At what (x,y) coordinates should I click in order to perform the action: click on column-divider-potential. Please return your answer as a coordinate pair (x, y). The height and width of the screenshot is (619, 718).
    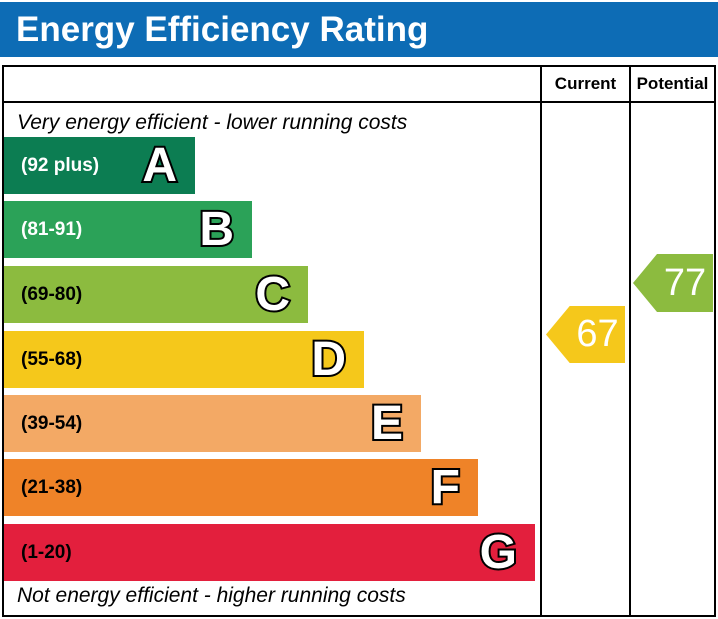
    Looking at the image, I should click on (630, 341).